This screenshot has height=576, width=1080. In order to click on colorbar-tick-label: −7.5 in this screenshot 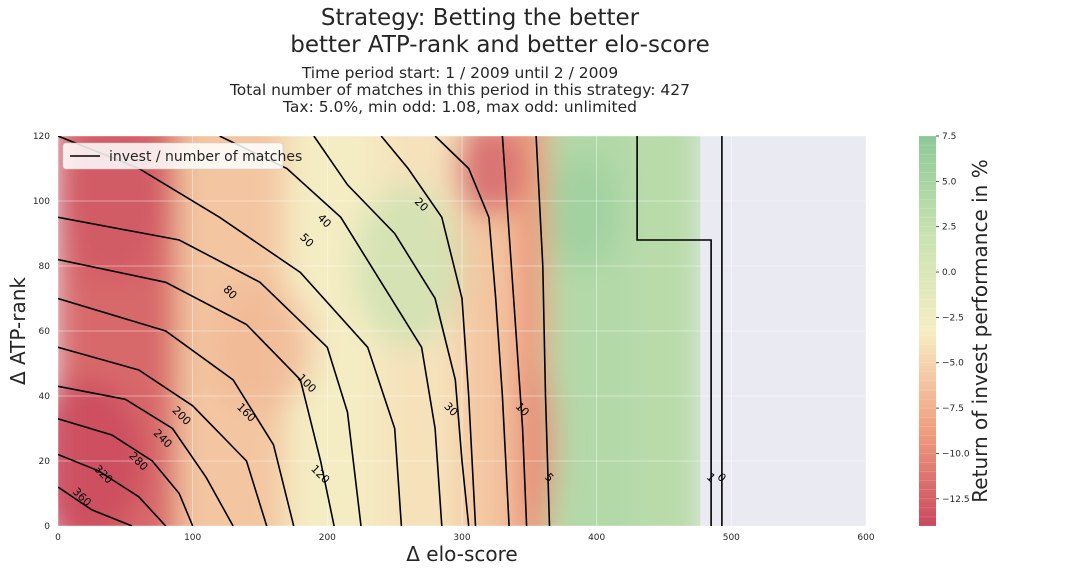, I will do `click(953, 409)`.